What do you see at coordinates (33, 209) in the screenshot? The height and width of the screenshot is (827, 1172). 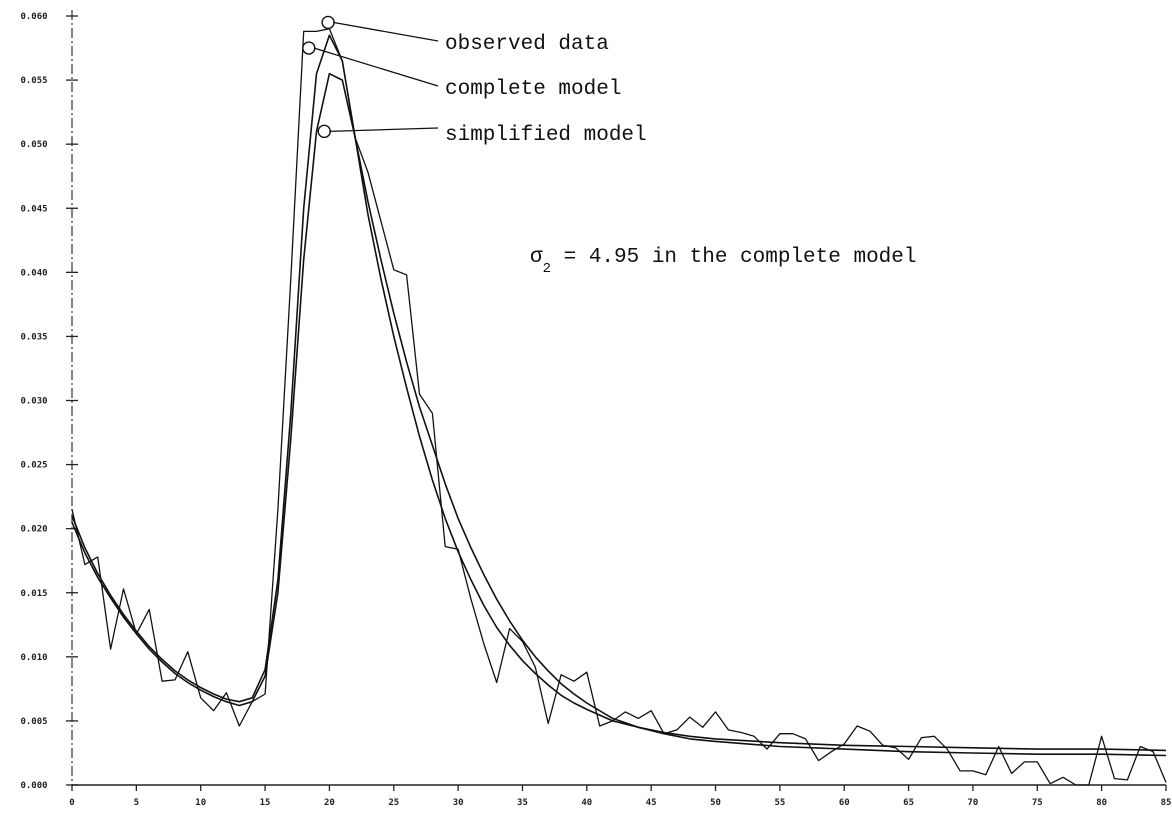 I see `y-tick-label: 0.045` at bounding box center [33, 209].